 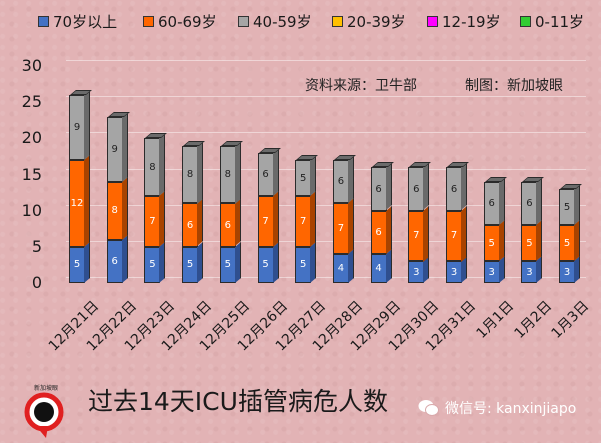 What do you see at coordinates (275, 21) in the screenshot?
I see `legend-item: 40-59岁` at bounding box center [275, 21].